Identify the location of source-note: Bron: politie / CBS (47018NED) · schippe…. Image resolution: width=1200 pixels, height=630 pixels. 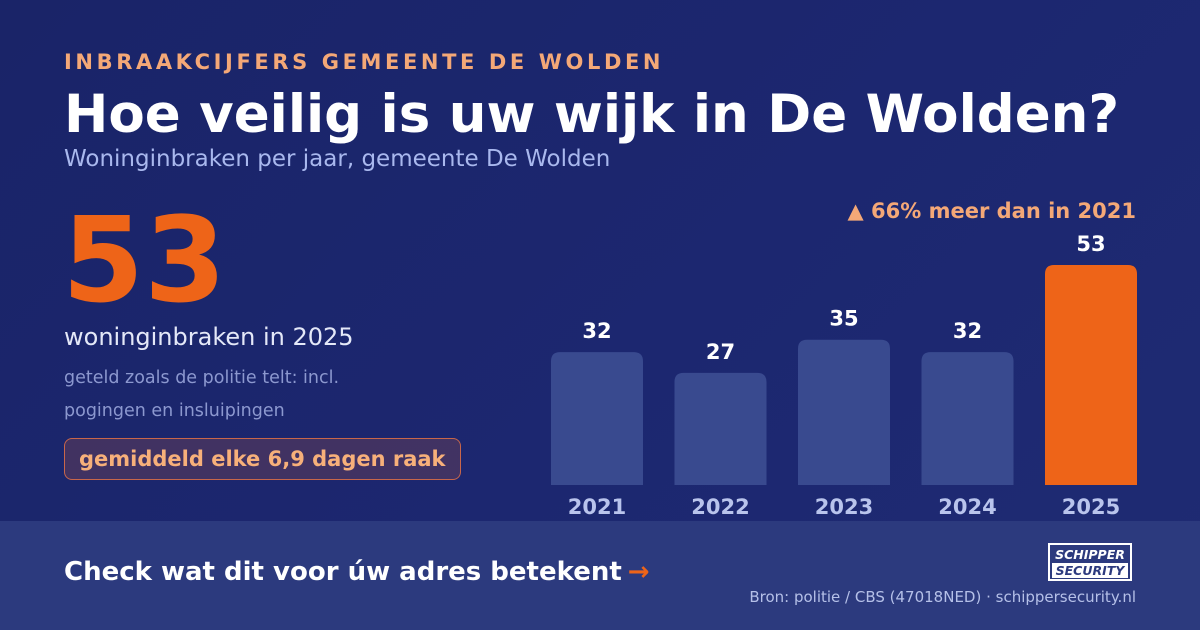
(942, 597).